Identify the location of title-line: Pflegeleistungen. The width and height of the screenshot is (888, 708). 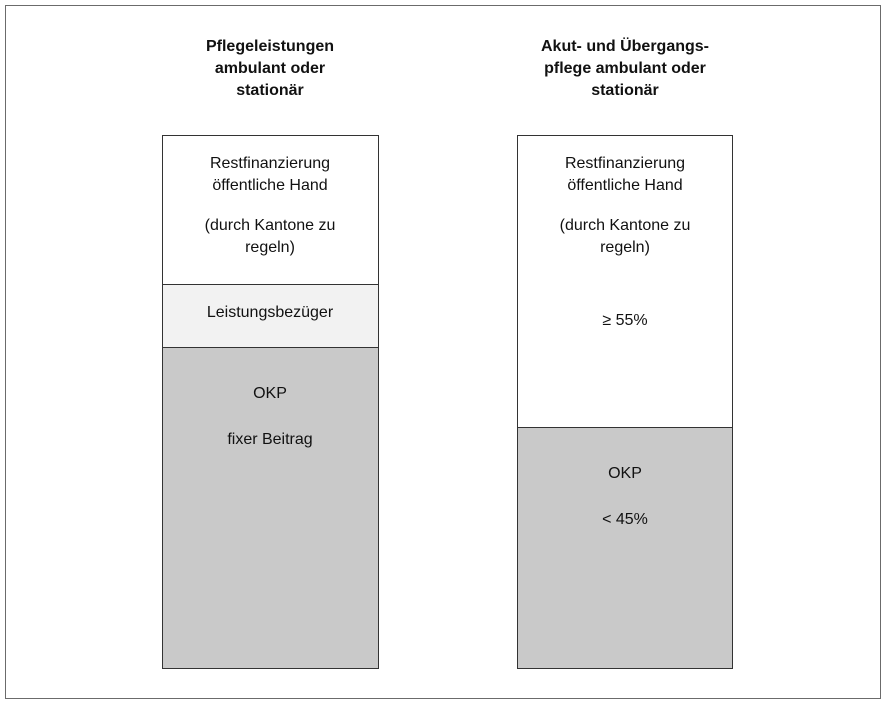
(270, 46).